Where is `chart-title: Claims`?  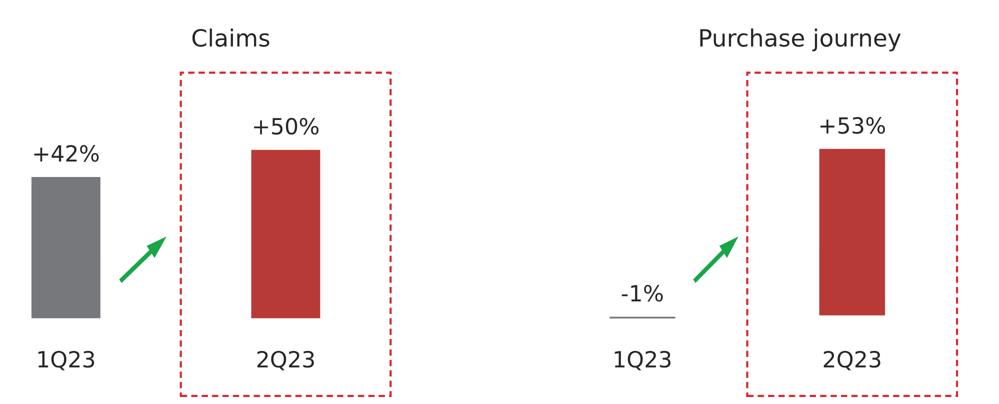
chart-title: Claims is located at coordinates (231, 37).